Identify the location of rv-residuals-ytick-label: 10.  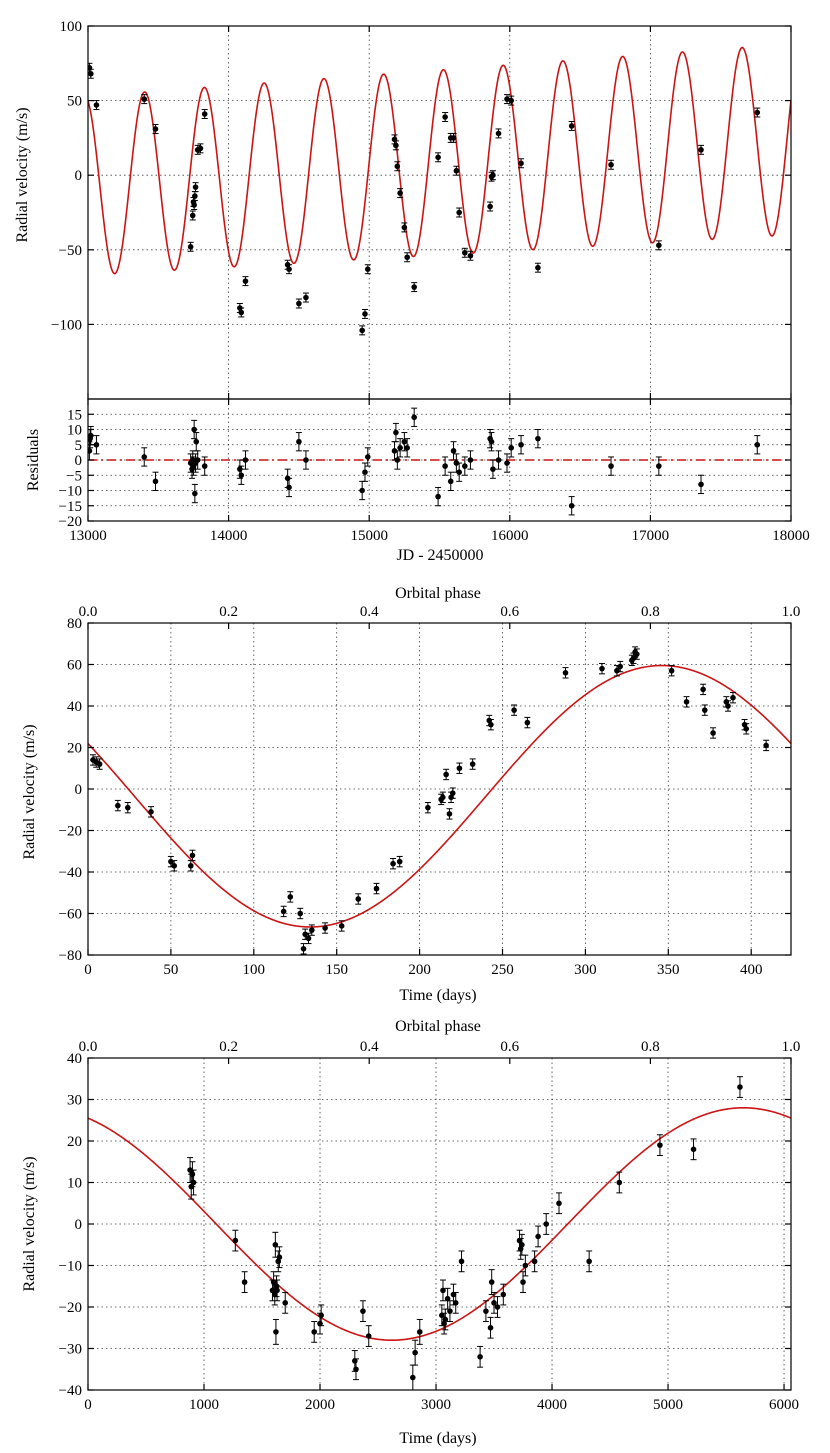
(74, 431).